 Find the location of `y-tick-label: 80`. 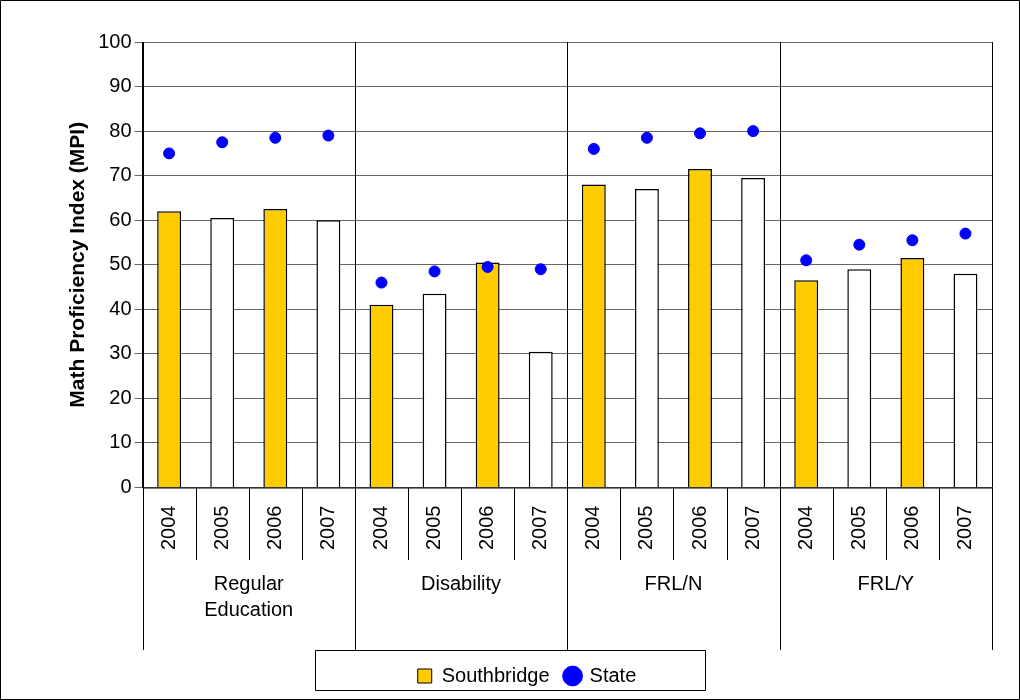

y-tick-label: 80 is located at coordinates (120, 129).